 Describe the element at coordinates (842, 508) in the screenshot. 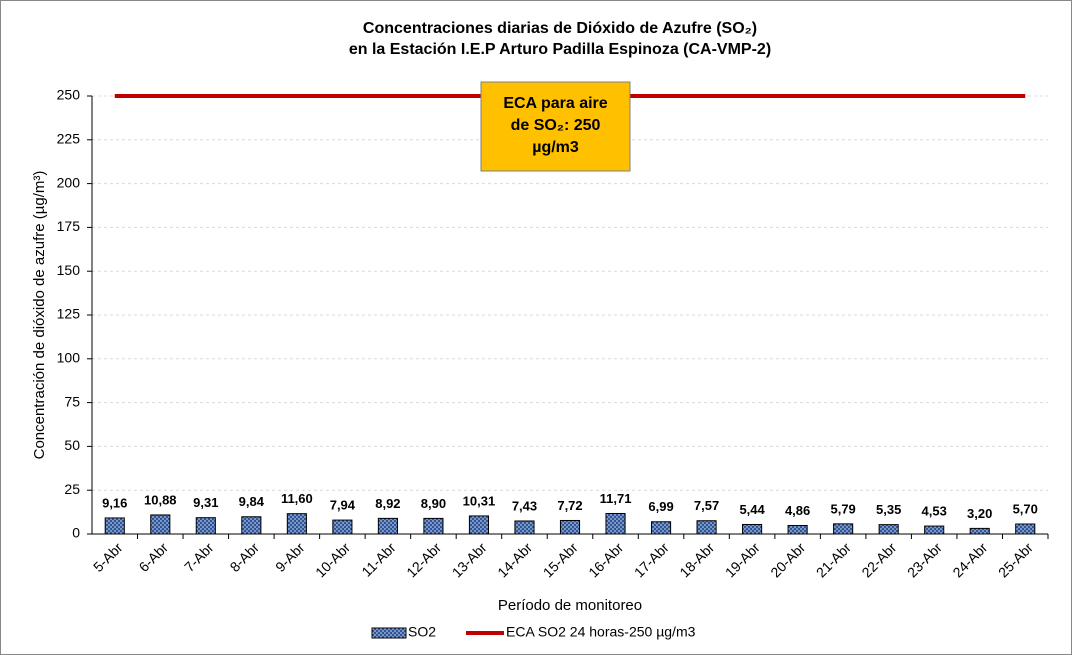

I see `data-label: 5,79` at that location.